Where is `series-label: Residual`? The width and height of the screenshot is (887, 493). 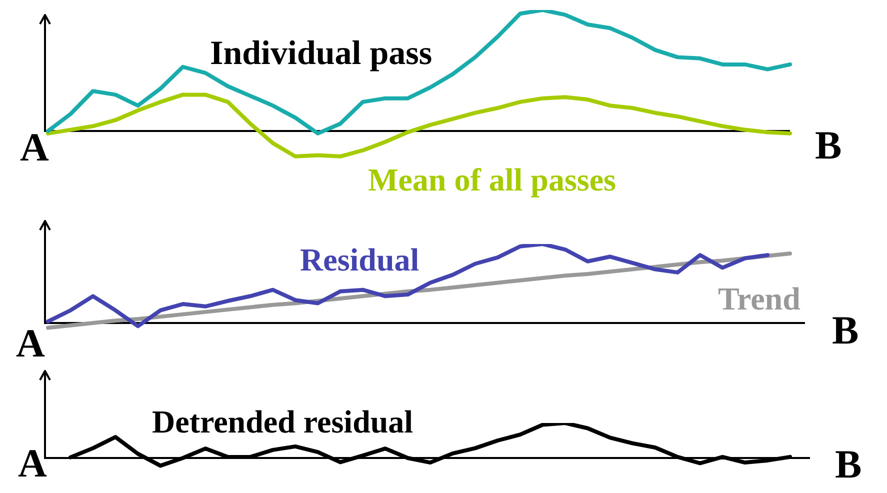 series-label: Residual is located at coordinates (360, 259).